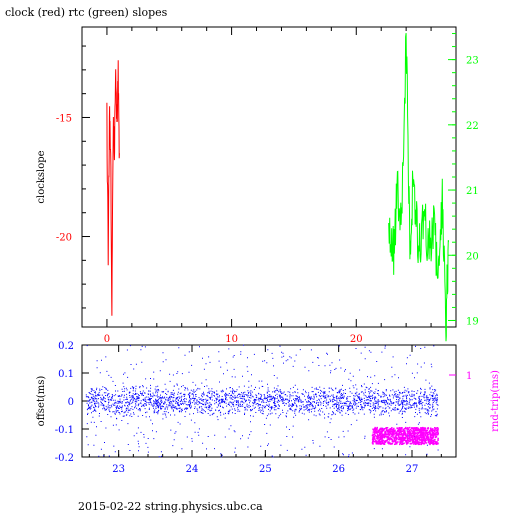 The height and width of the screenshot is (513, 512). Describe the element at coordinates (113, 188) in the screenshot. I see `clock-series-line` at that location.